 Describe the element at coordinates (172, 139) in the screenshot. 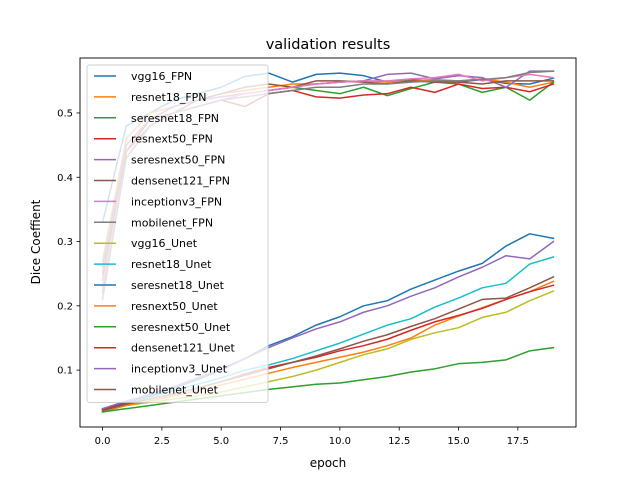

I see `legend-label: resnext50_FPN` at that location.